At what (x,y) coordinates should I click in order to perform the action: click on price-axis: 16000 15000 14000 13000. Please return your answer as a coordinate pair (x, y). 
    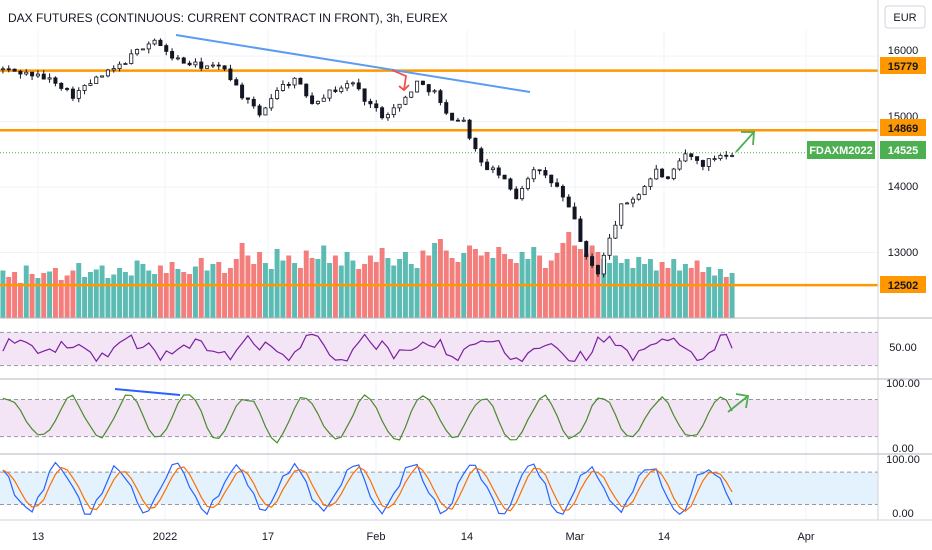
    Looking at the image, I should click on (903, 152).